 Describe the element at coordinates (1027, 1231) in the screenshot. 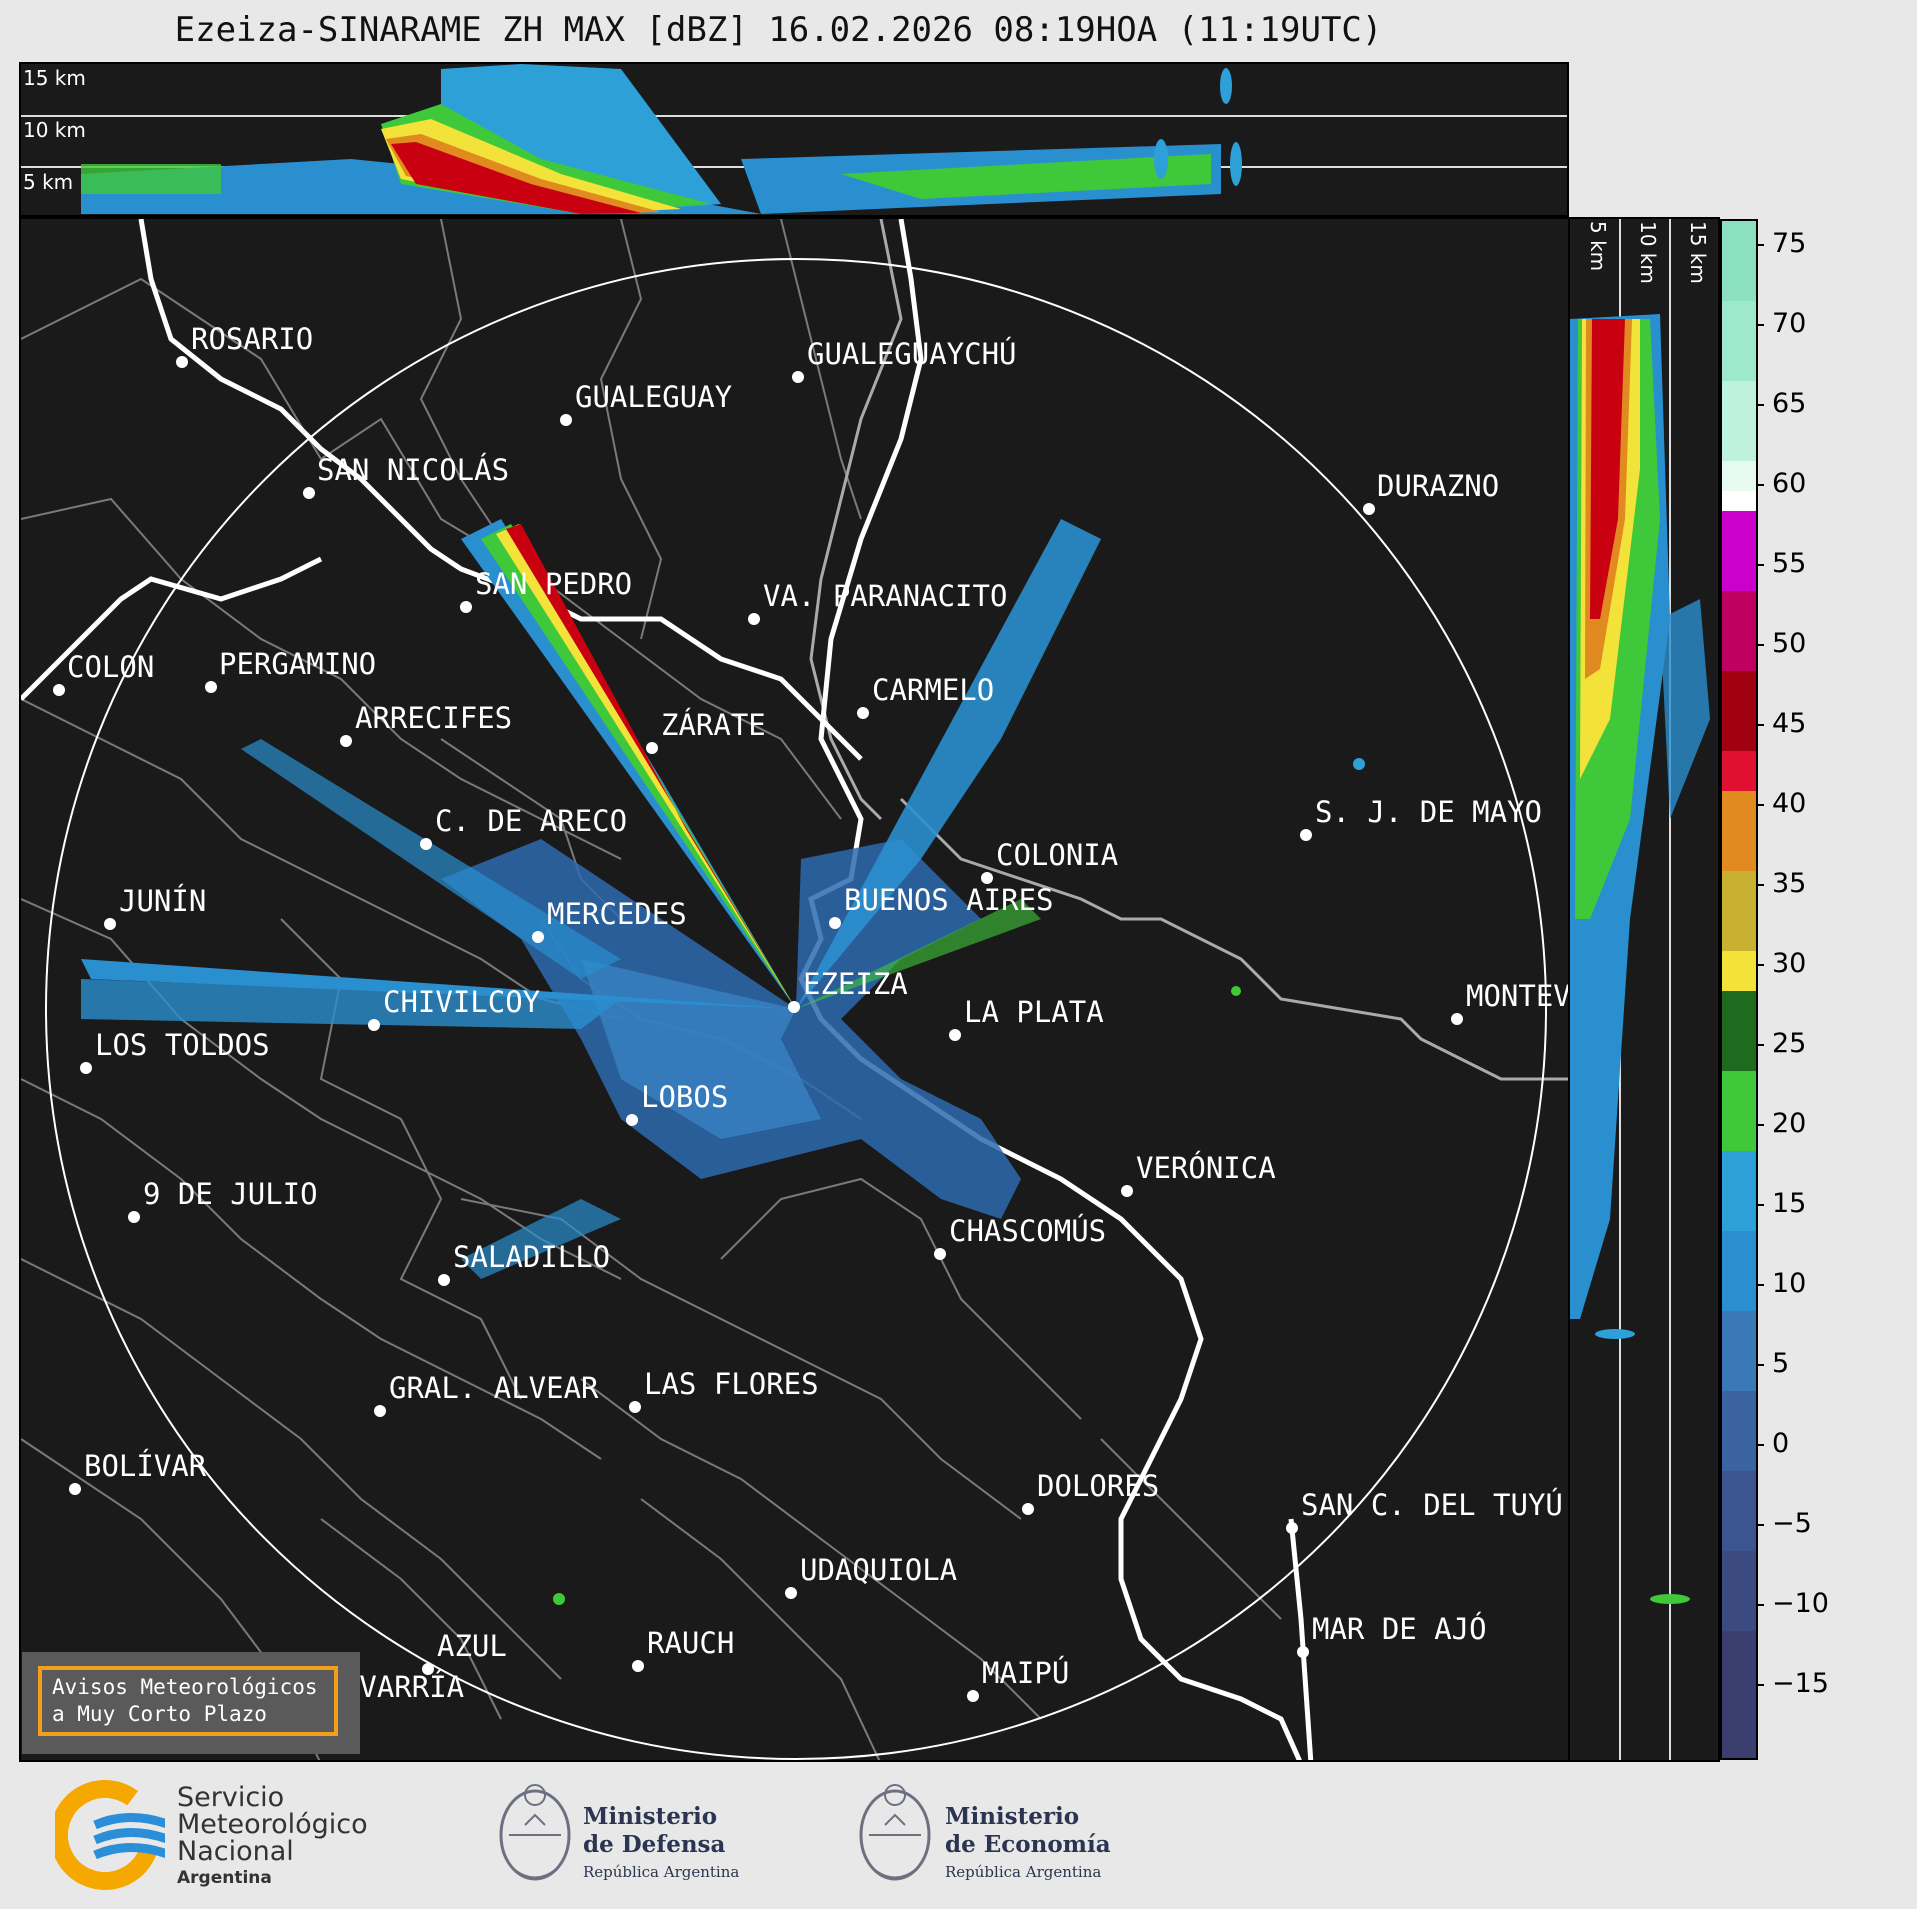

I see `svg-text: CHASCOMÚS` at that location.